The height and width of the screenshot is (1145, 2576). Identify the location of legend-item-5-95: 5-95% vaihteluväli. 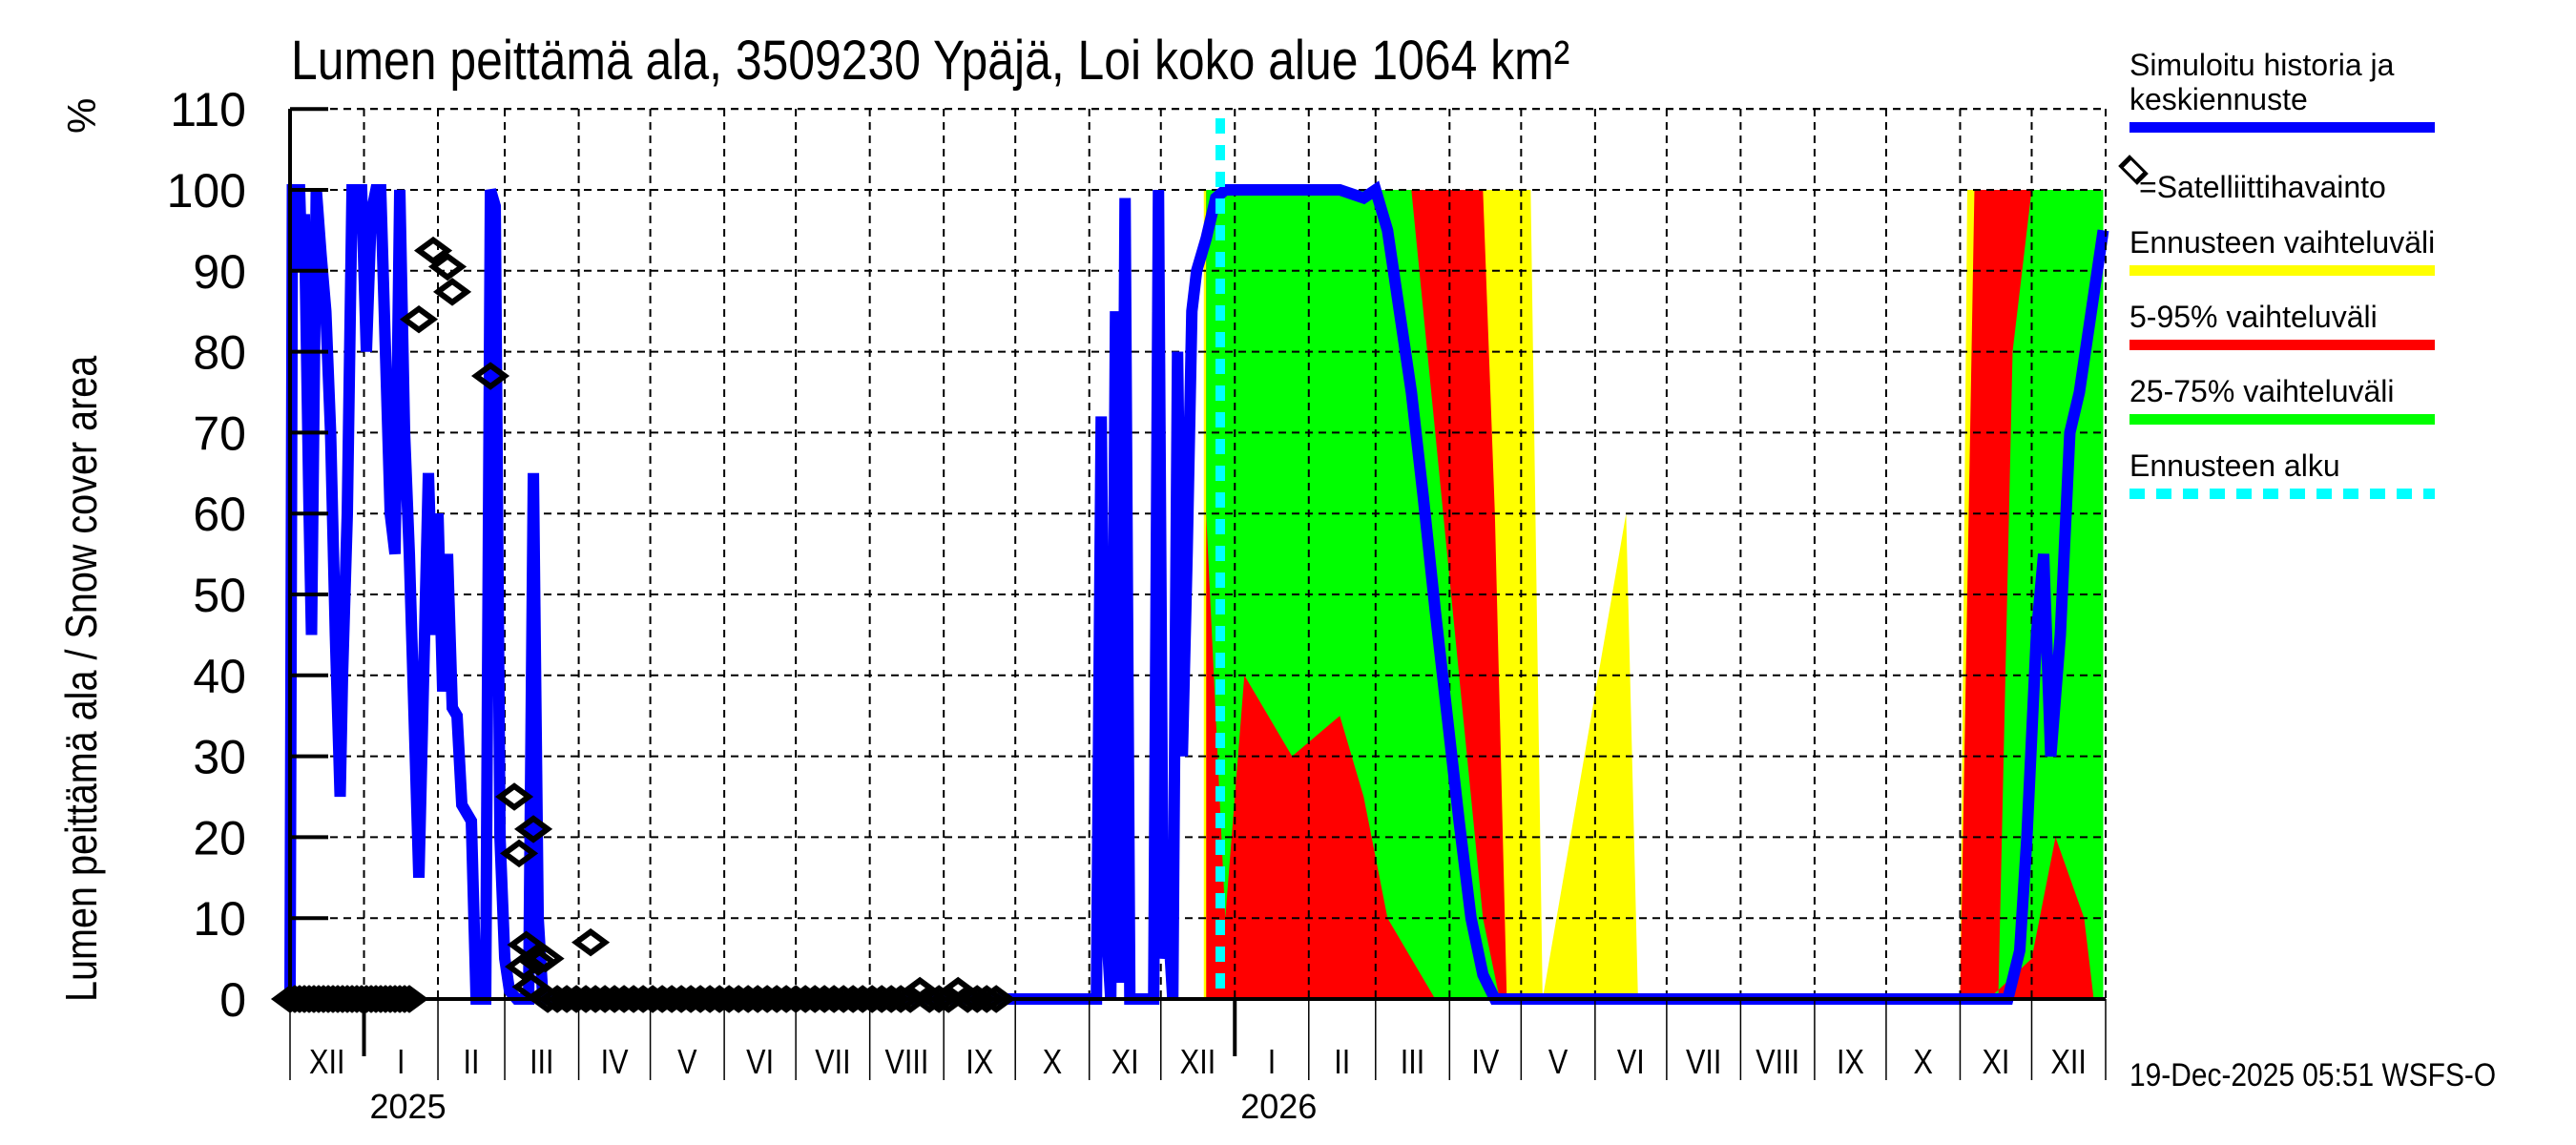
(2339, 337).